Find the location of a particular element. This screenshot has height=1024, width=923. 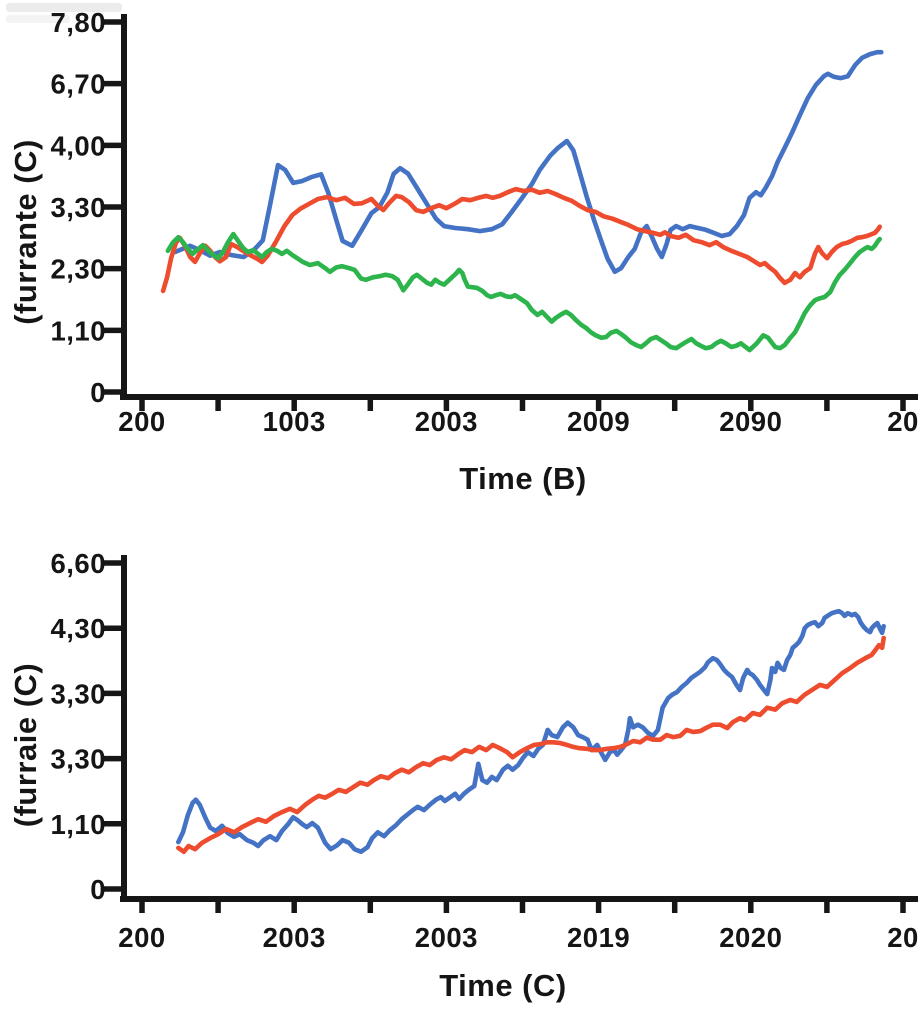

x-tick-label: 2019 is located at coordinates (598, 937).